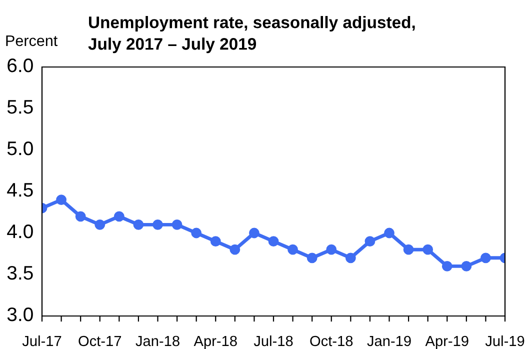 This screenshot has height=349, width=529. What do you see at coordinates (273, 340) in the screenshot?
I see `x-tick-label: Jul-18` at bounding box center [273, 340].